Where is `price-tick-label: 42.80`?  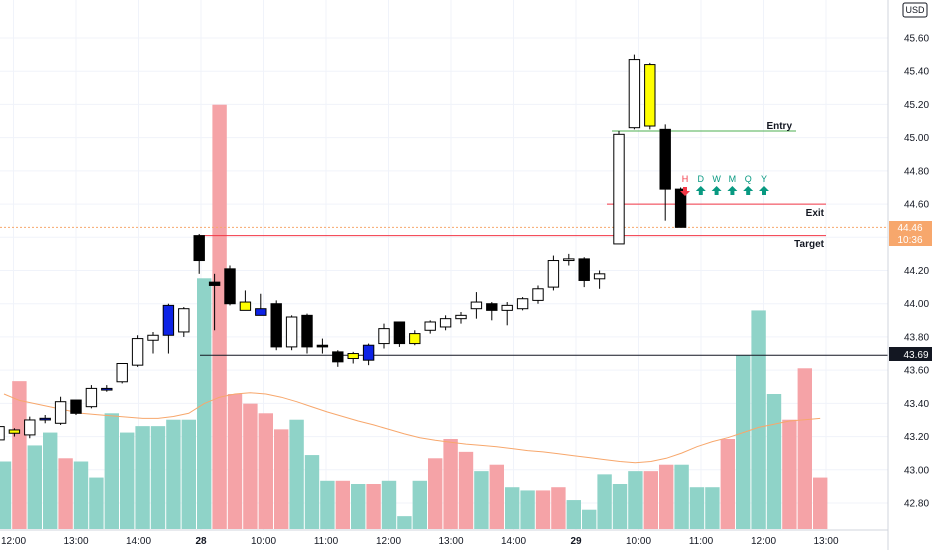 price-tick-label: 42.80 is located at coordinates (916, 504).